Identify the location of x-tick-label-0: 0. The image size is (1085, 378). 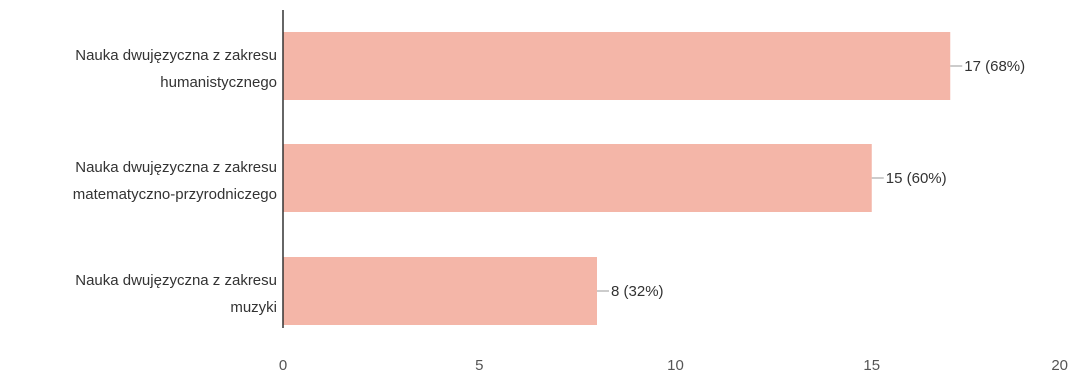
(283, 365).